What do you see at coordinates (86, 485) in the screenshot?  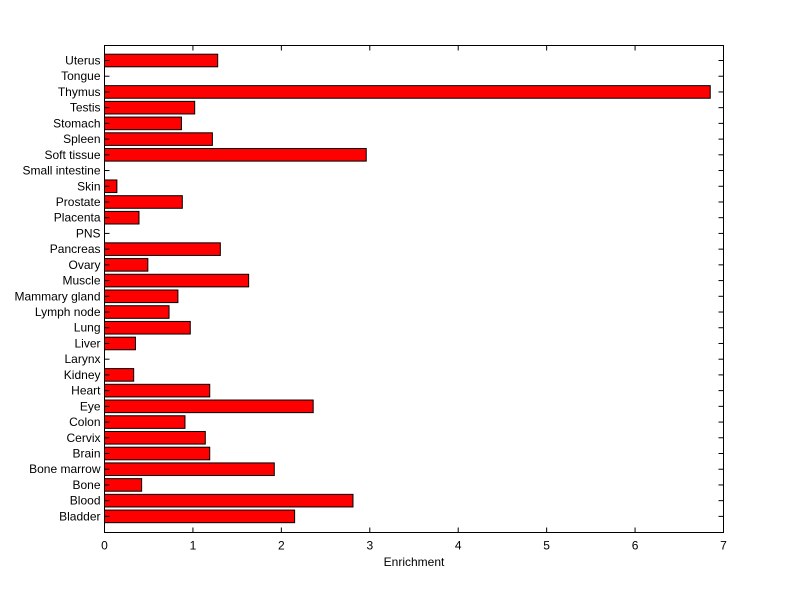 I see `y-tick-label: Bone` at bounding box center [86, 485].